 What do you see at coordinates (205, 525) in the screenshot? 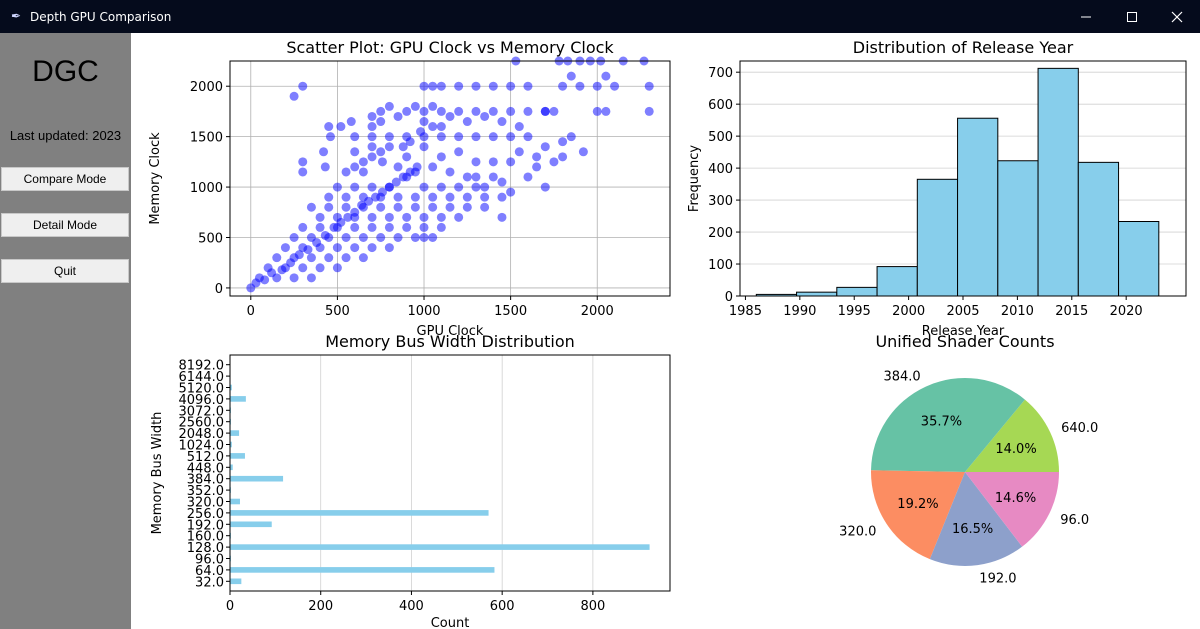
I see `hbar-category-label: 192.0` at bounding box center [205, 525].